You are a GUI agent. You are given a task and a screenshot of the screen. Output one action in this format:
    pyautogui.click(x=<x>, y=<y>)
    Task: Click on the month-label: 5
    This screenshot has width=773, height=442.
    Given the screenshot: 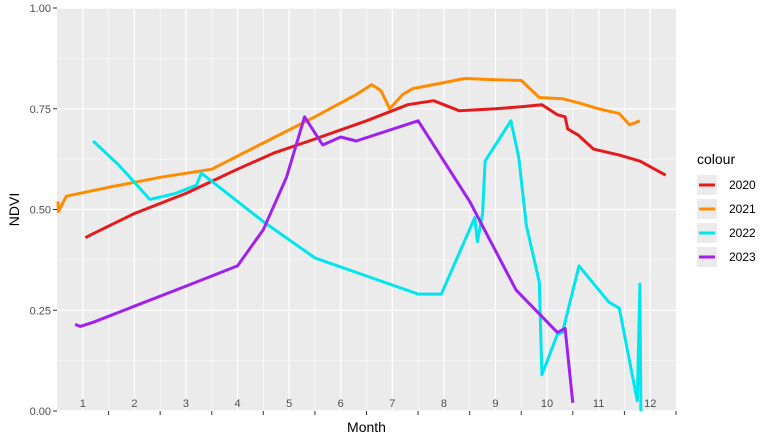 What is the action you would take?
    pyautogui.click(x=289, y=404)
    